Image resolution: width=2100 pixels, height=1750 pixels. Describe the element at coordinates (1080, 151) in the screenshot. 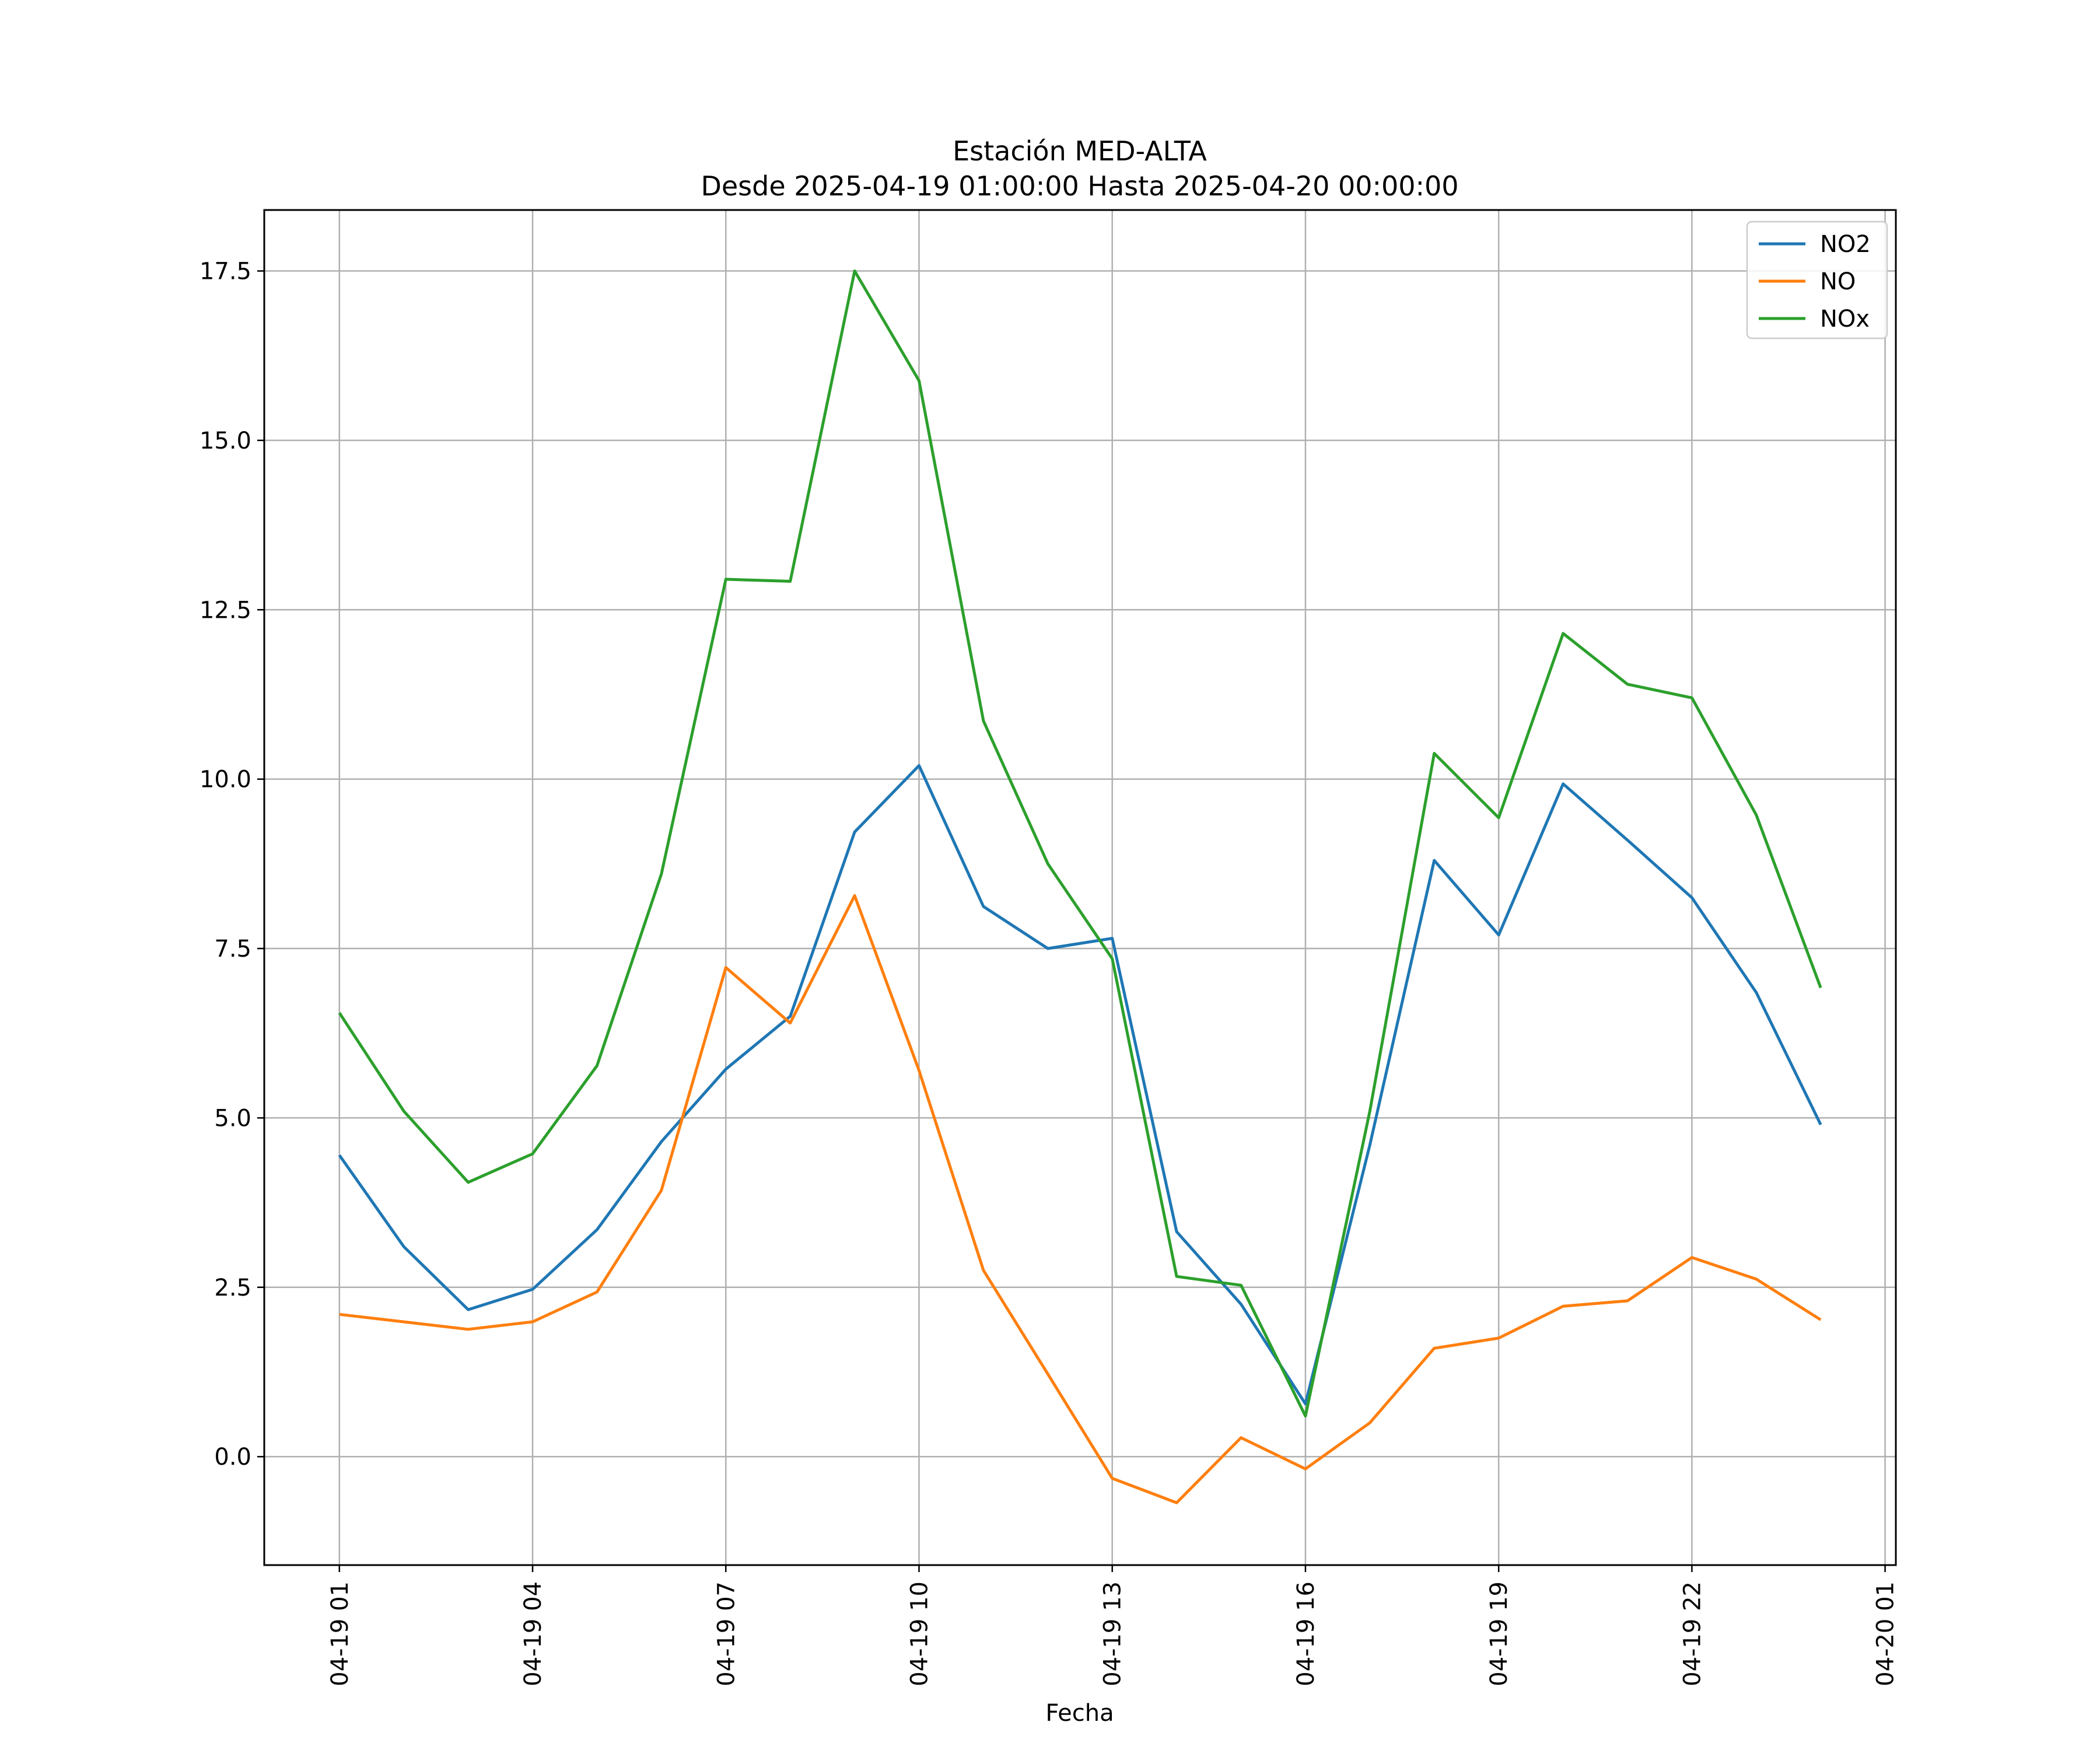

I see `chart-title: Estación MED-ALTA` at that location.